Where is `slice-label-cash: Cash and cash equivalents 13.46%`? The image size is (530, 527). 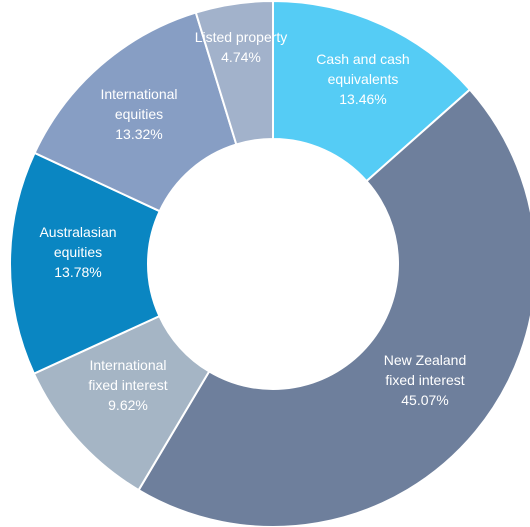
slice-label-cash: Cash and cash equivalents 13.46% is located at coordinates (362, 79).